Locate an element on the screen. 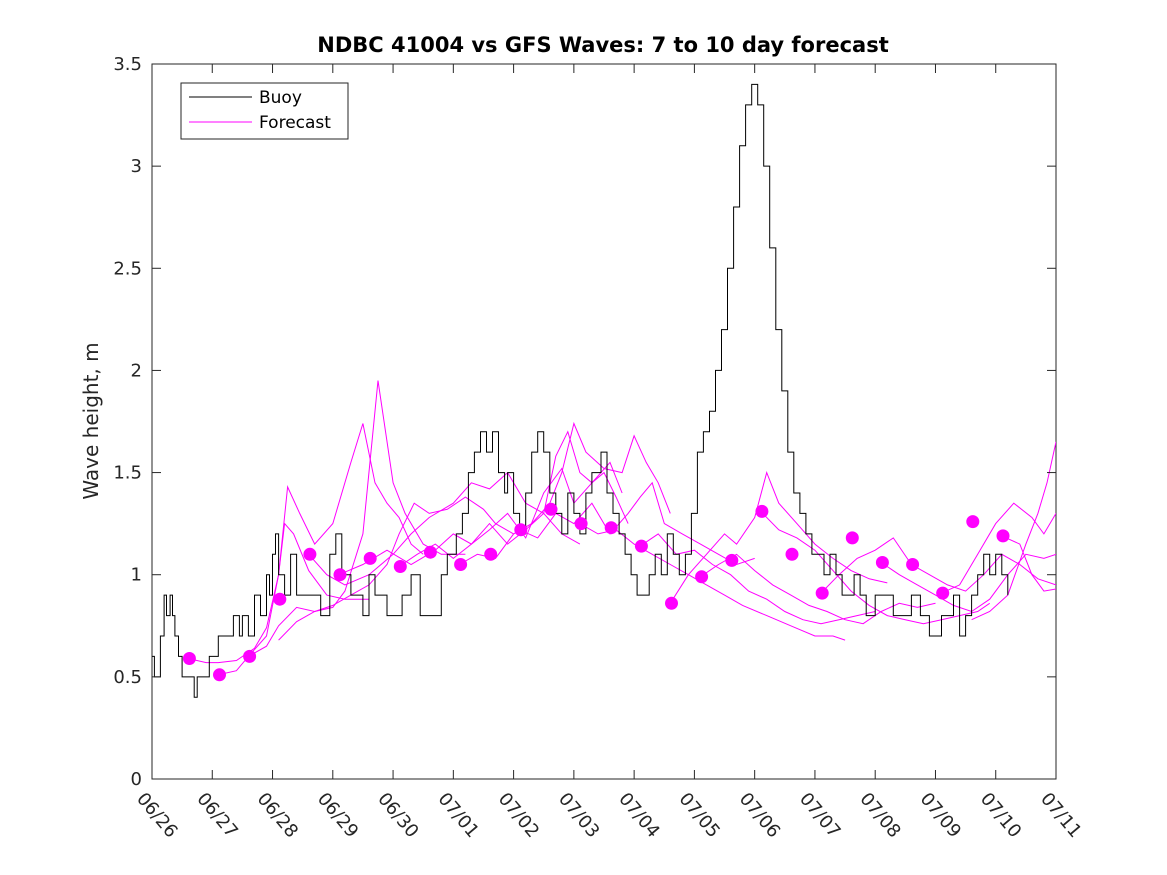  legend-box is located at coordinates (264, 111).